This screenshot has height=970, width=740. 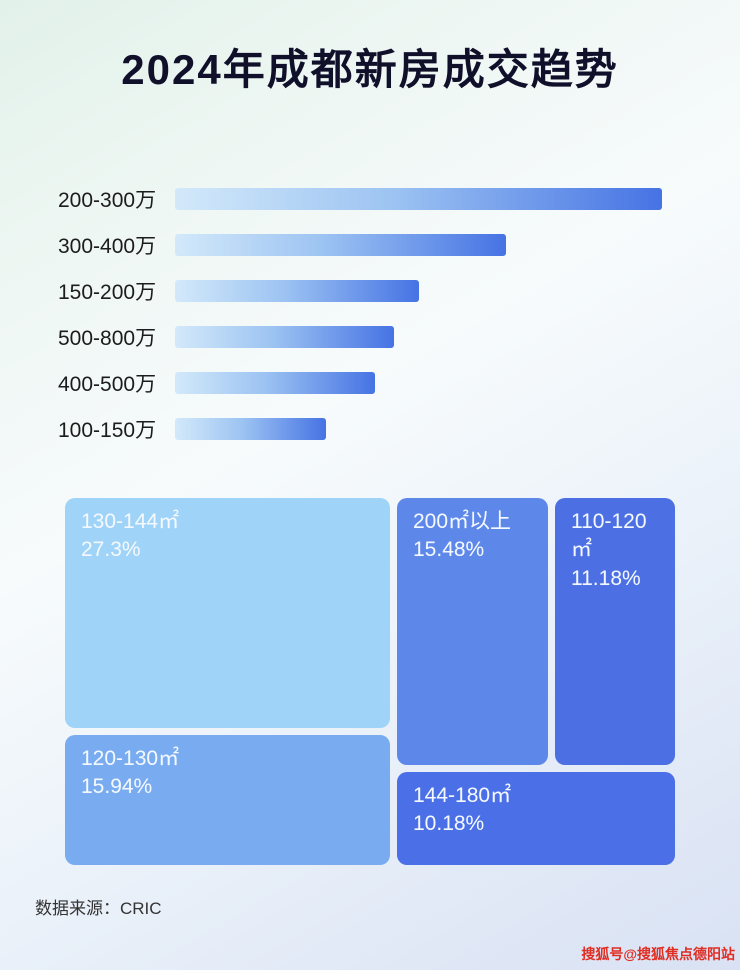 I want to click on treemap-block: 110-120㎡ 11.18%, so click(x=615, y=631).